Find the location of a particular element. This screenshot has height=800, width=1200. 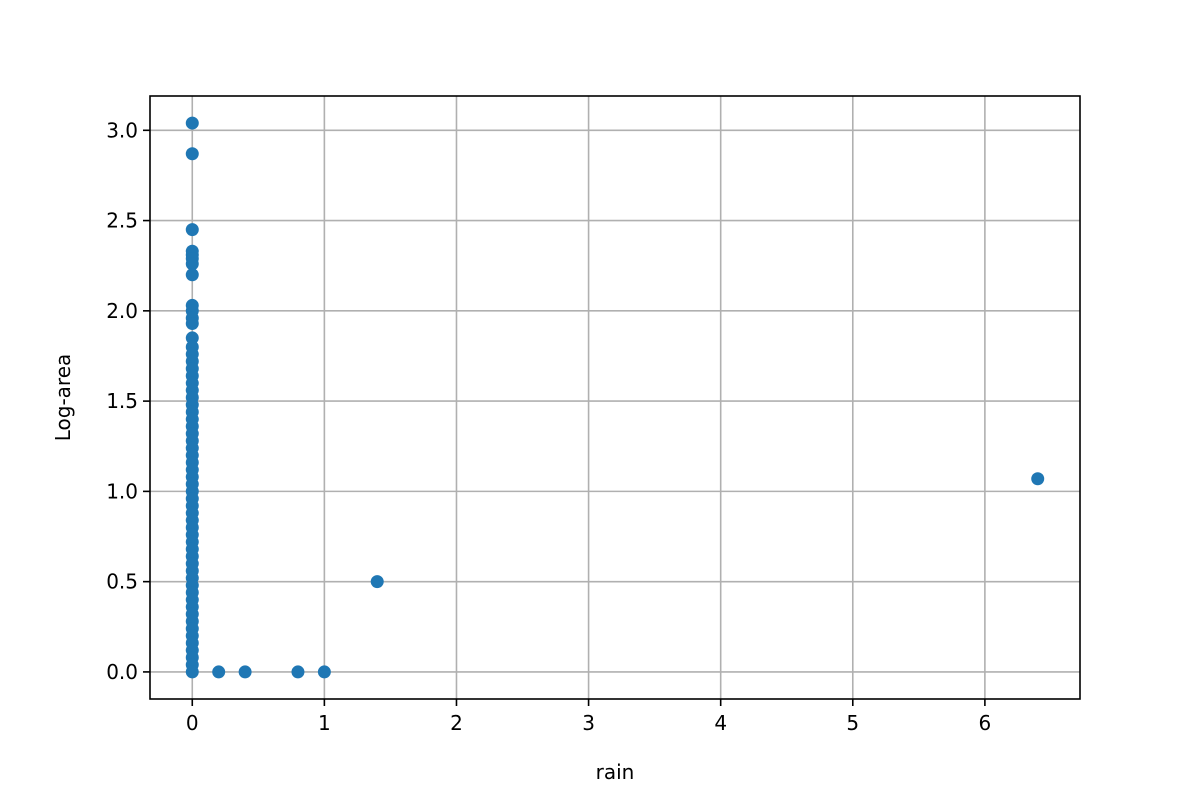

y-tick-label: 2.0 is located at coordinates (122, 311).